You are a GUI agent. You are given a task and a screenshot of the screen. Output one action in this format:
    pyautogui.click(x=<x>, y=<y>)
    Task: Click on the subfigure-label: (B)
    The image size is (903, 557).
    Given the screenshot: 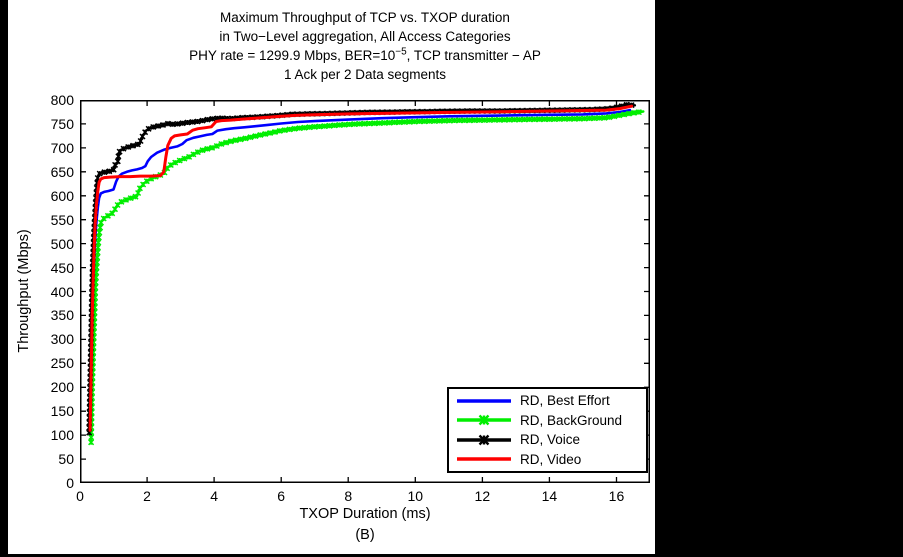 What is the action you would take?
    pyautogui.click(x=365, y=535)
    